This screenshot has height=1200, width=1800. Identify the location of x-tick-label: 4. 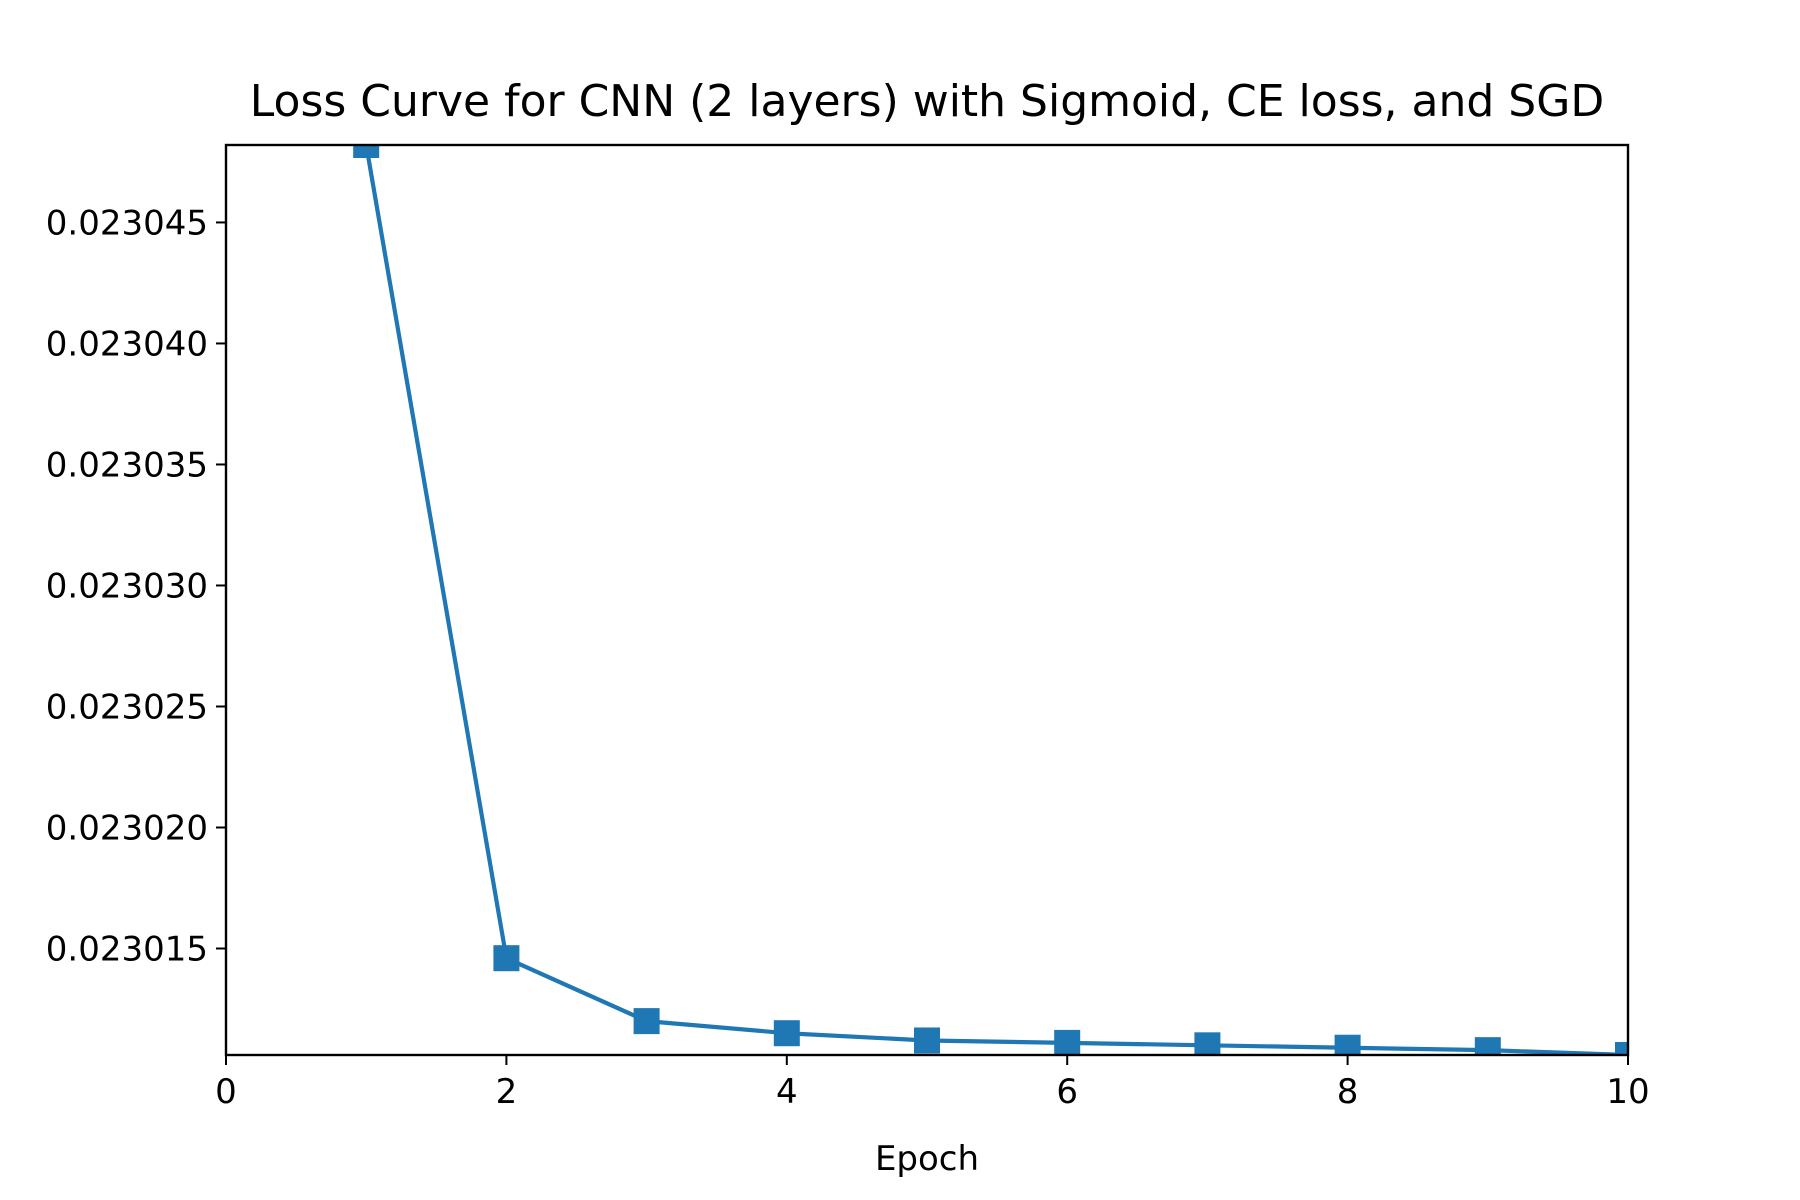
(787, 1092).